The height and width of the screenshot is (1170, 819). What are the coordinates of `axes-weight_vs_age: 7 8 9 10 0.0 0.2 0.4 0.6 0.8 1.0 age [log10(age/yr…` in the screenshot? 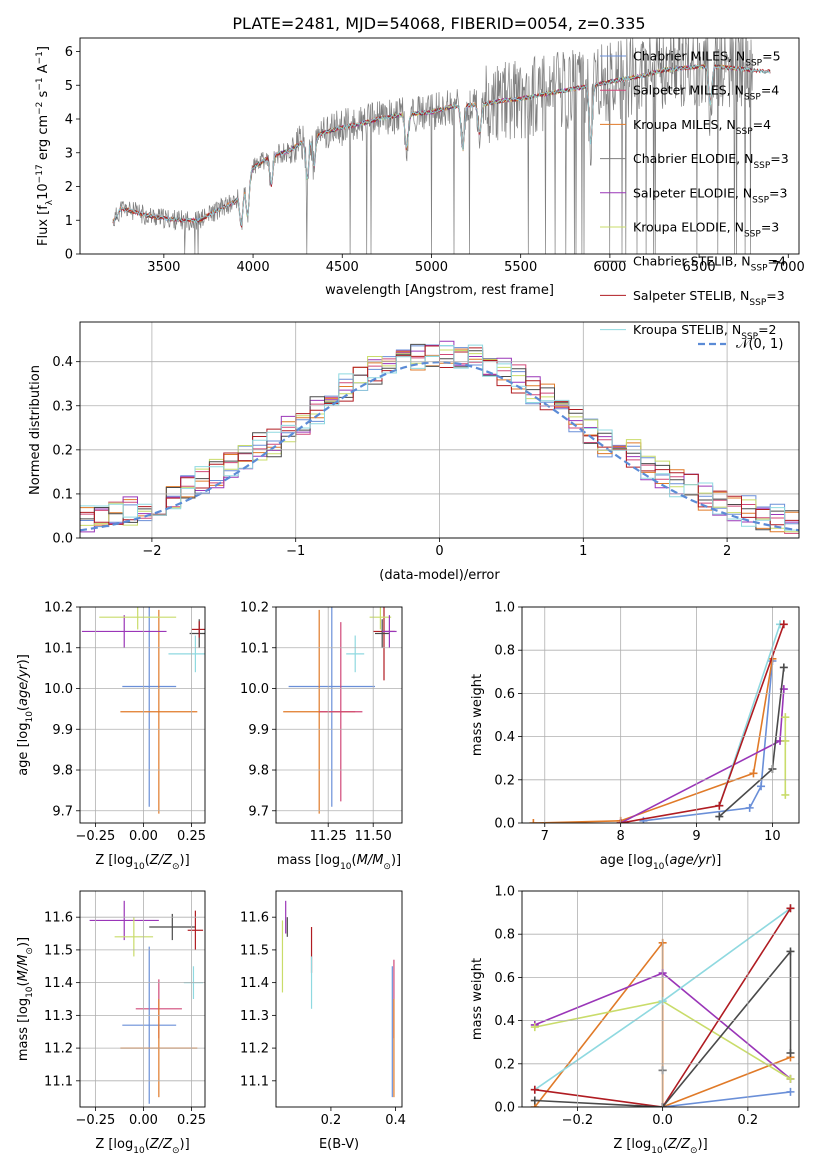 It's located at (635, 736).